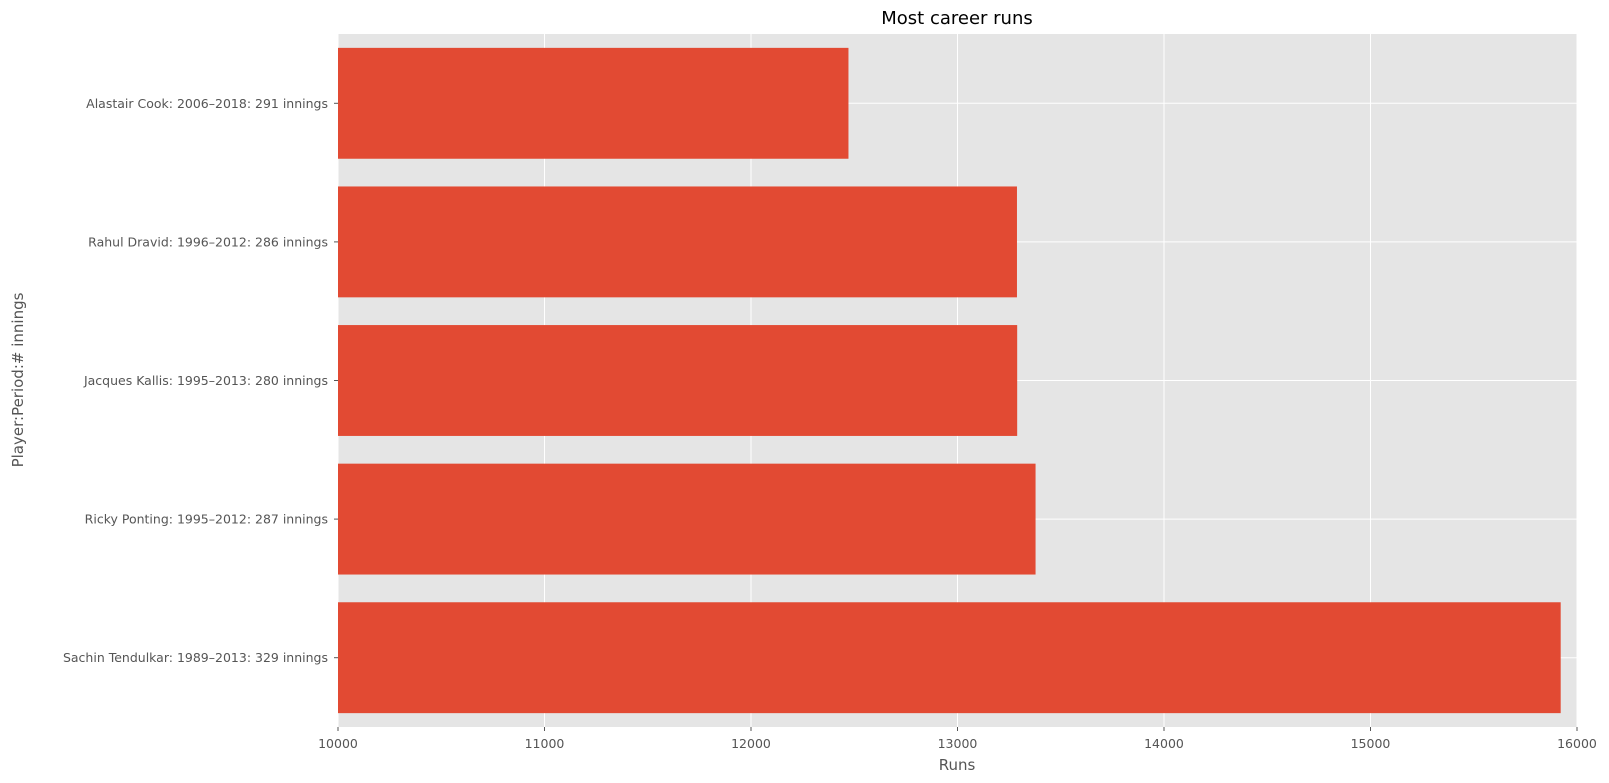 This screenshot has width=1609, height=783. I want to click on x-axis-ticks: 10000 11000 12000 13000 14000 15000 16000, so click(957, 739).